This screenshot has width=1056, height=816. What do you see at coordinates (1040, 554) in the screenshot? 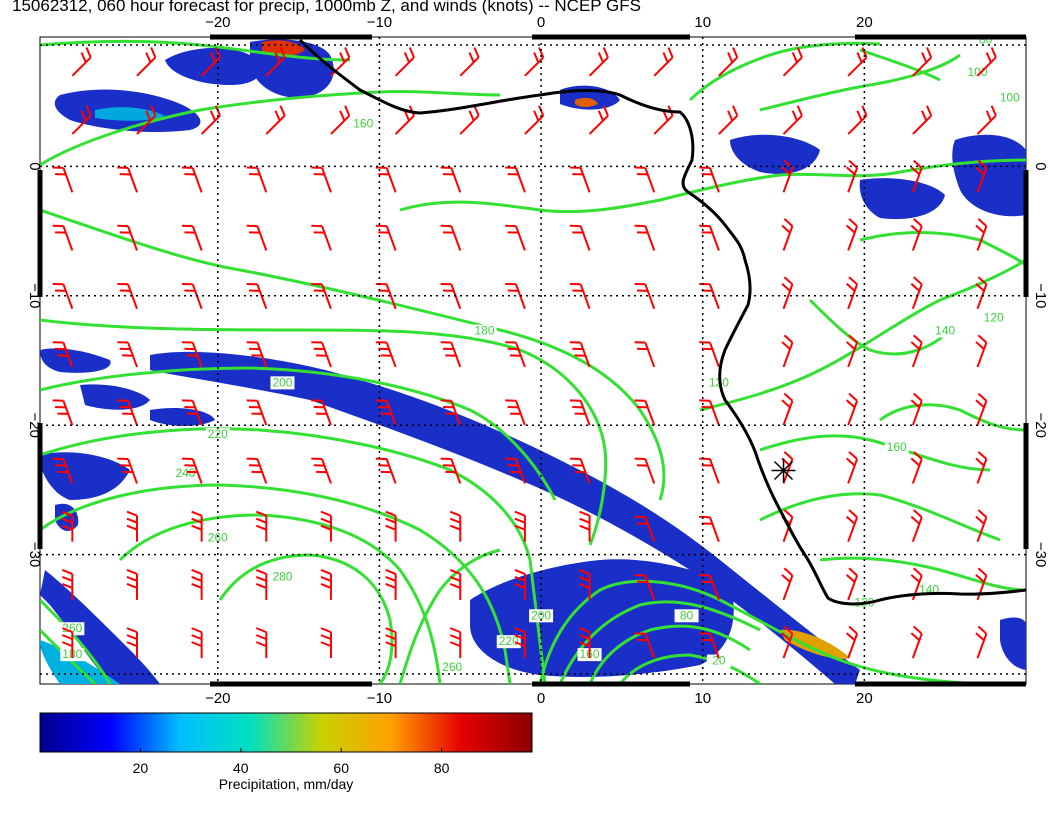
I see `lat-label-right: −30` at bounding box center [1040, 554].